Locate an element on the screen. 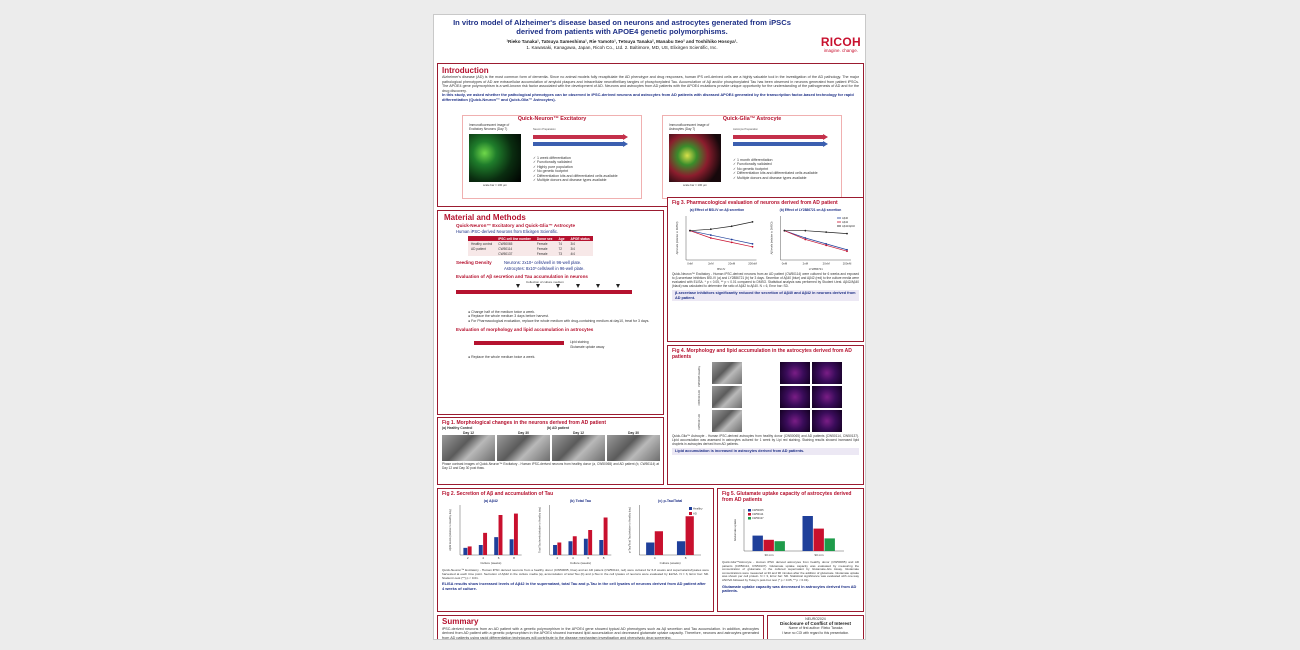 This screenshot has width=1300, height=650. legend-label: Aβ42 is located at coordinates (845, 222).